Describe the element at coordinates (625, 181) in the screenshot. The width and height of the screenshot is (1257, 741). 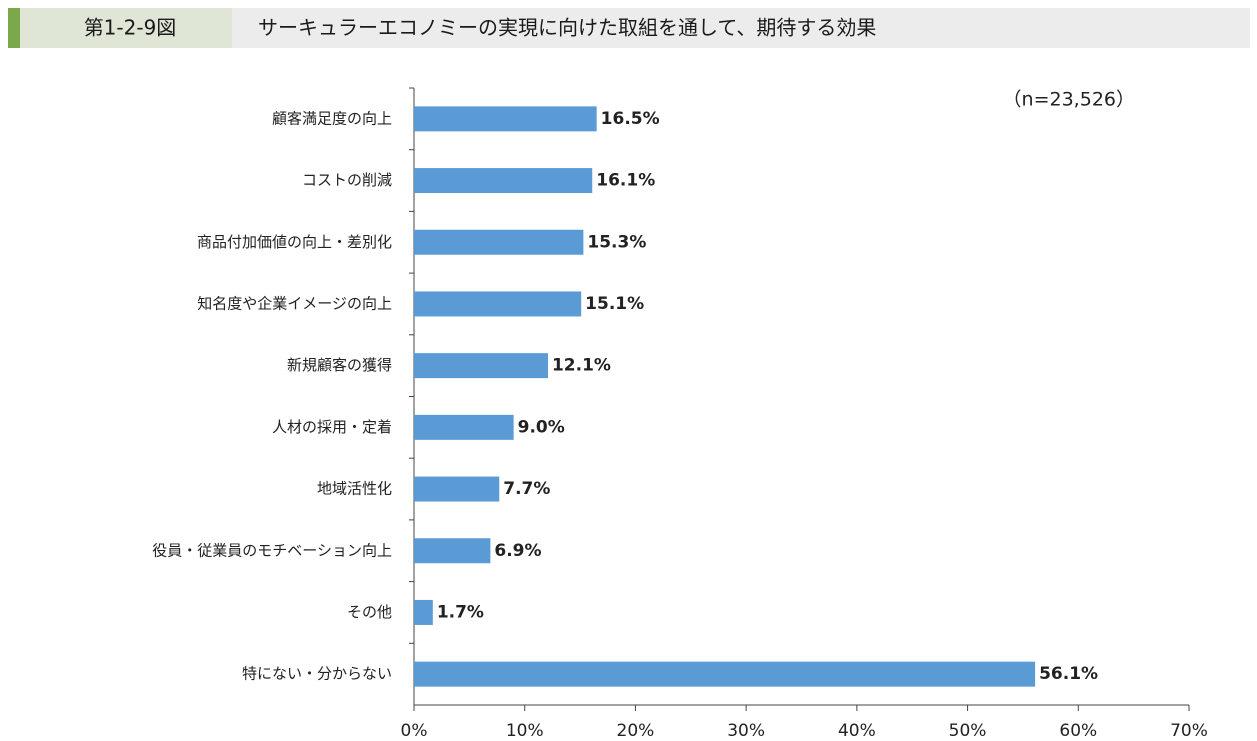
I see `value-label: 16.1%` at that location.